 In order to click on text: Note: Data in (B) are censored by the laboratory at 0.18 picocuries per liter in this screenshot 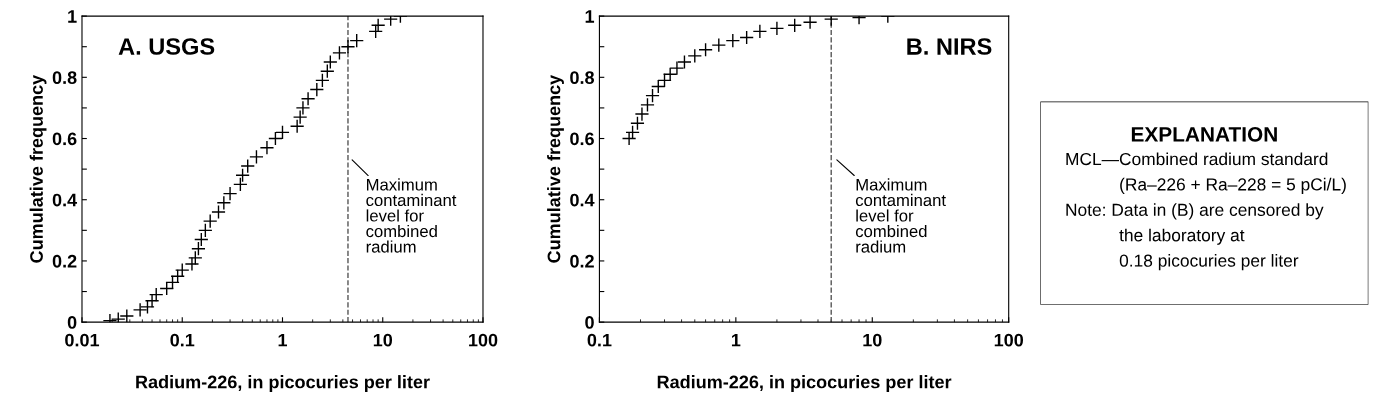, I will do `click(1195, 237)`.